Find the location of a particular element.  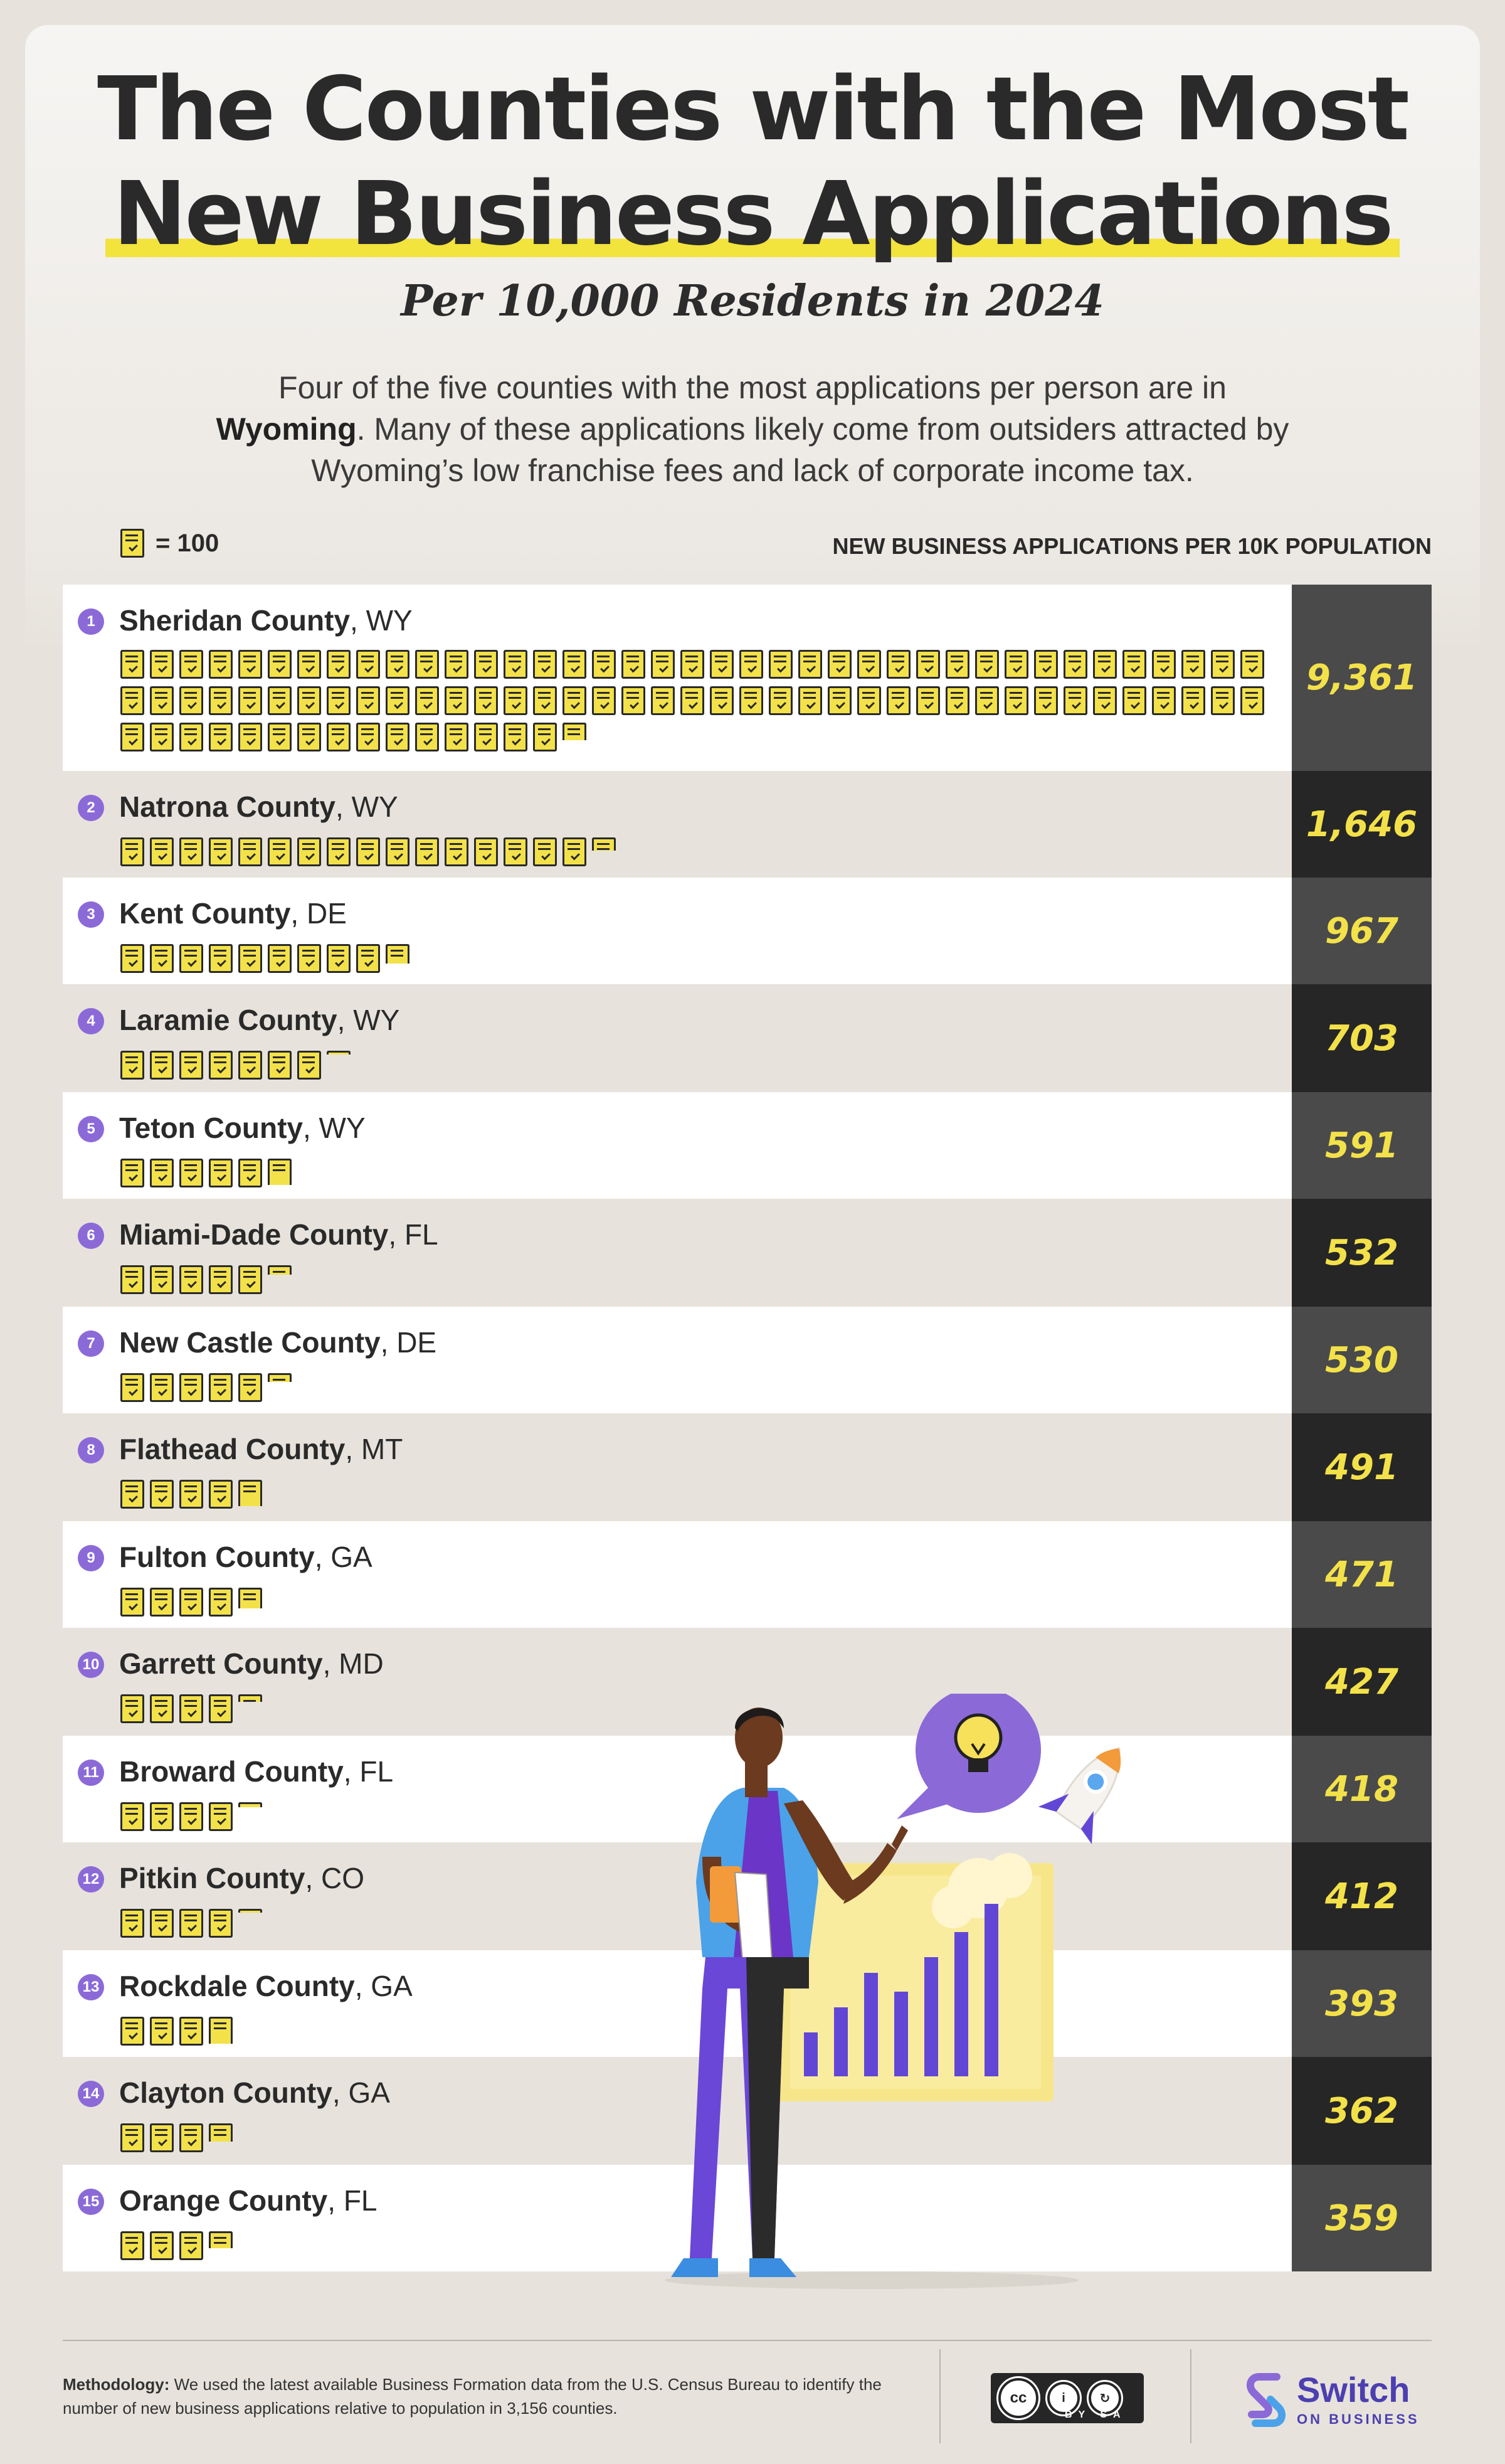

chart-row: 1 Sheridan County, WY 9,361 is located at coordinates (747, 678).